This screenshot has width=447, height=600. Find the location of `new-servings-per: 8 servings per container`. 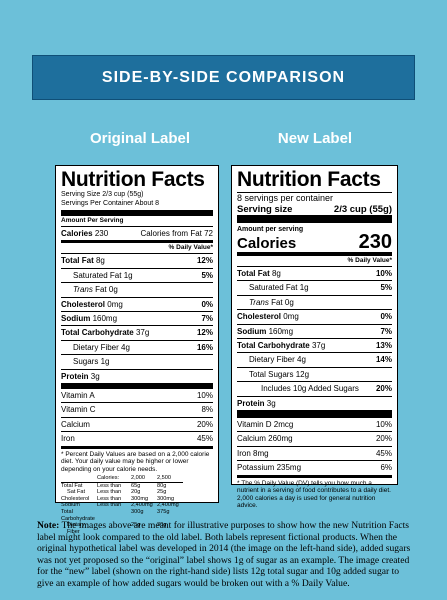

new-servings-per: 8 servings per container is located at coordinates (285, 198).